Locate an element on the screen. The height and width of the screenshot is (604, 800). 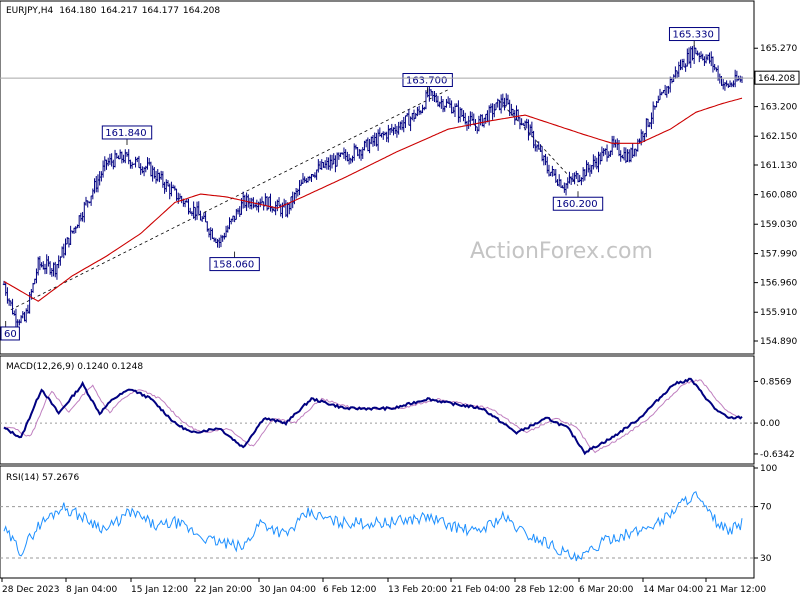
current-price-marker: 164.208 is located at coordinates (400, 77).